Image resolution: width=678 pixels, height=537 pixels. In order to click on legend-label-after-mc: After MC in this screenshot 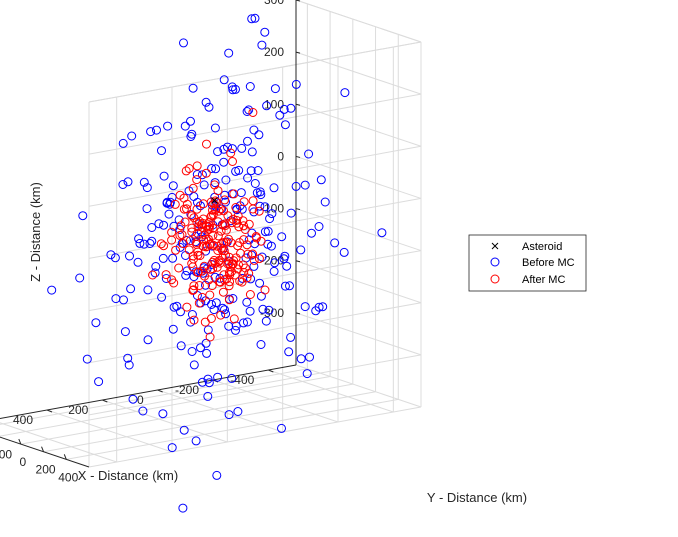, I will do `click(543, 280)`.